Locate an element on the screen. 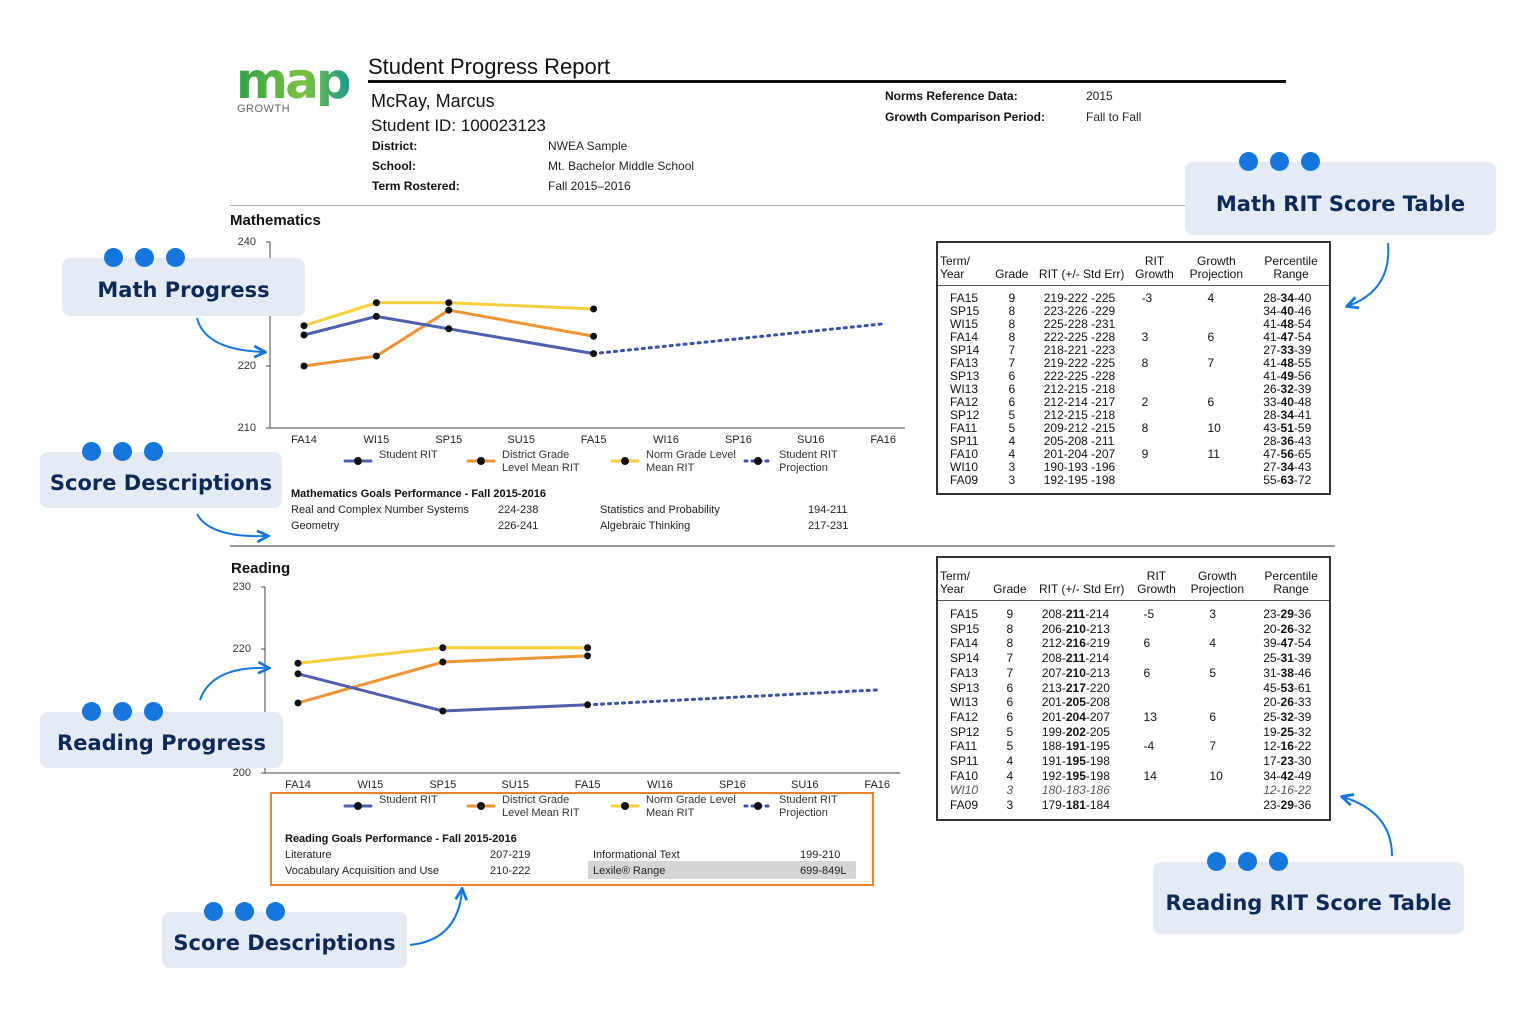  percentile-part: 20- is located at coordinates (1272, 702).